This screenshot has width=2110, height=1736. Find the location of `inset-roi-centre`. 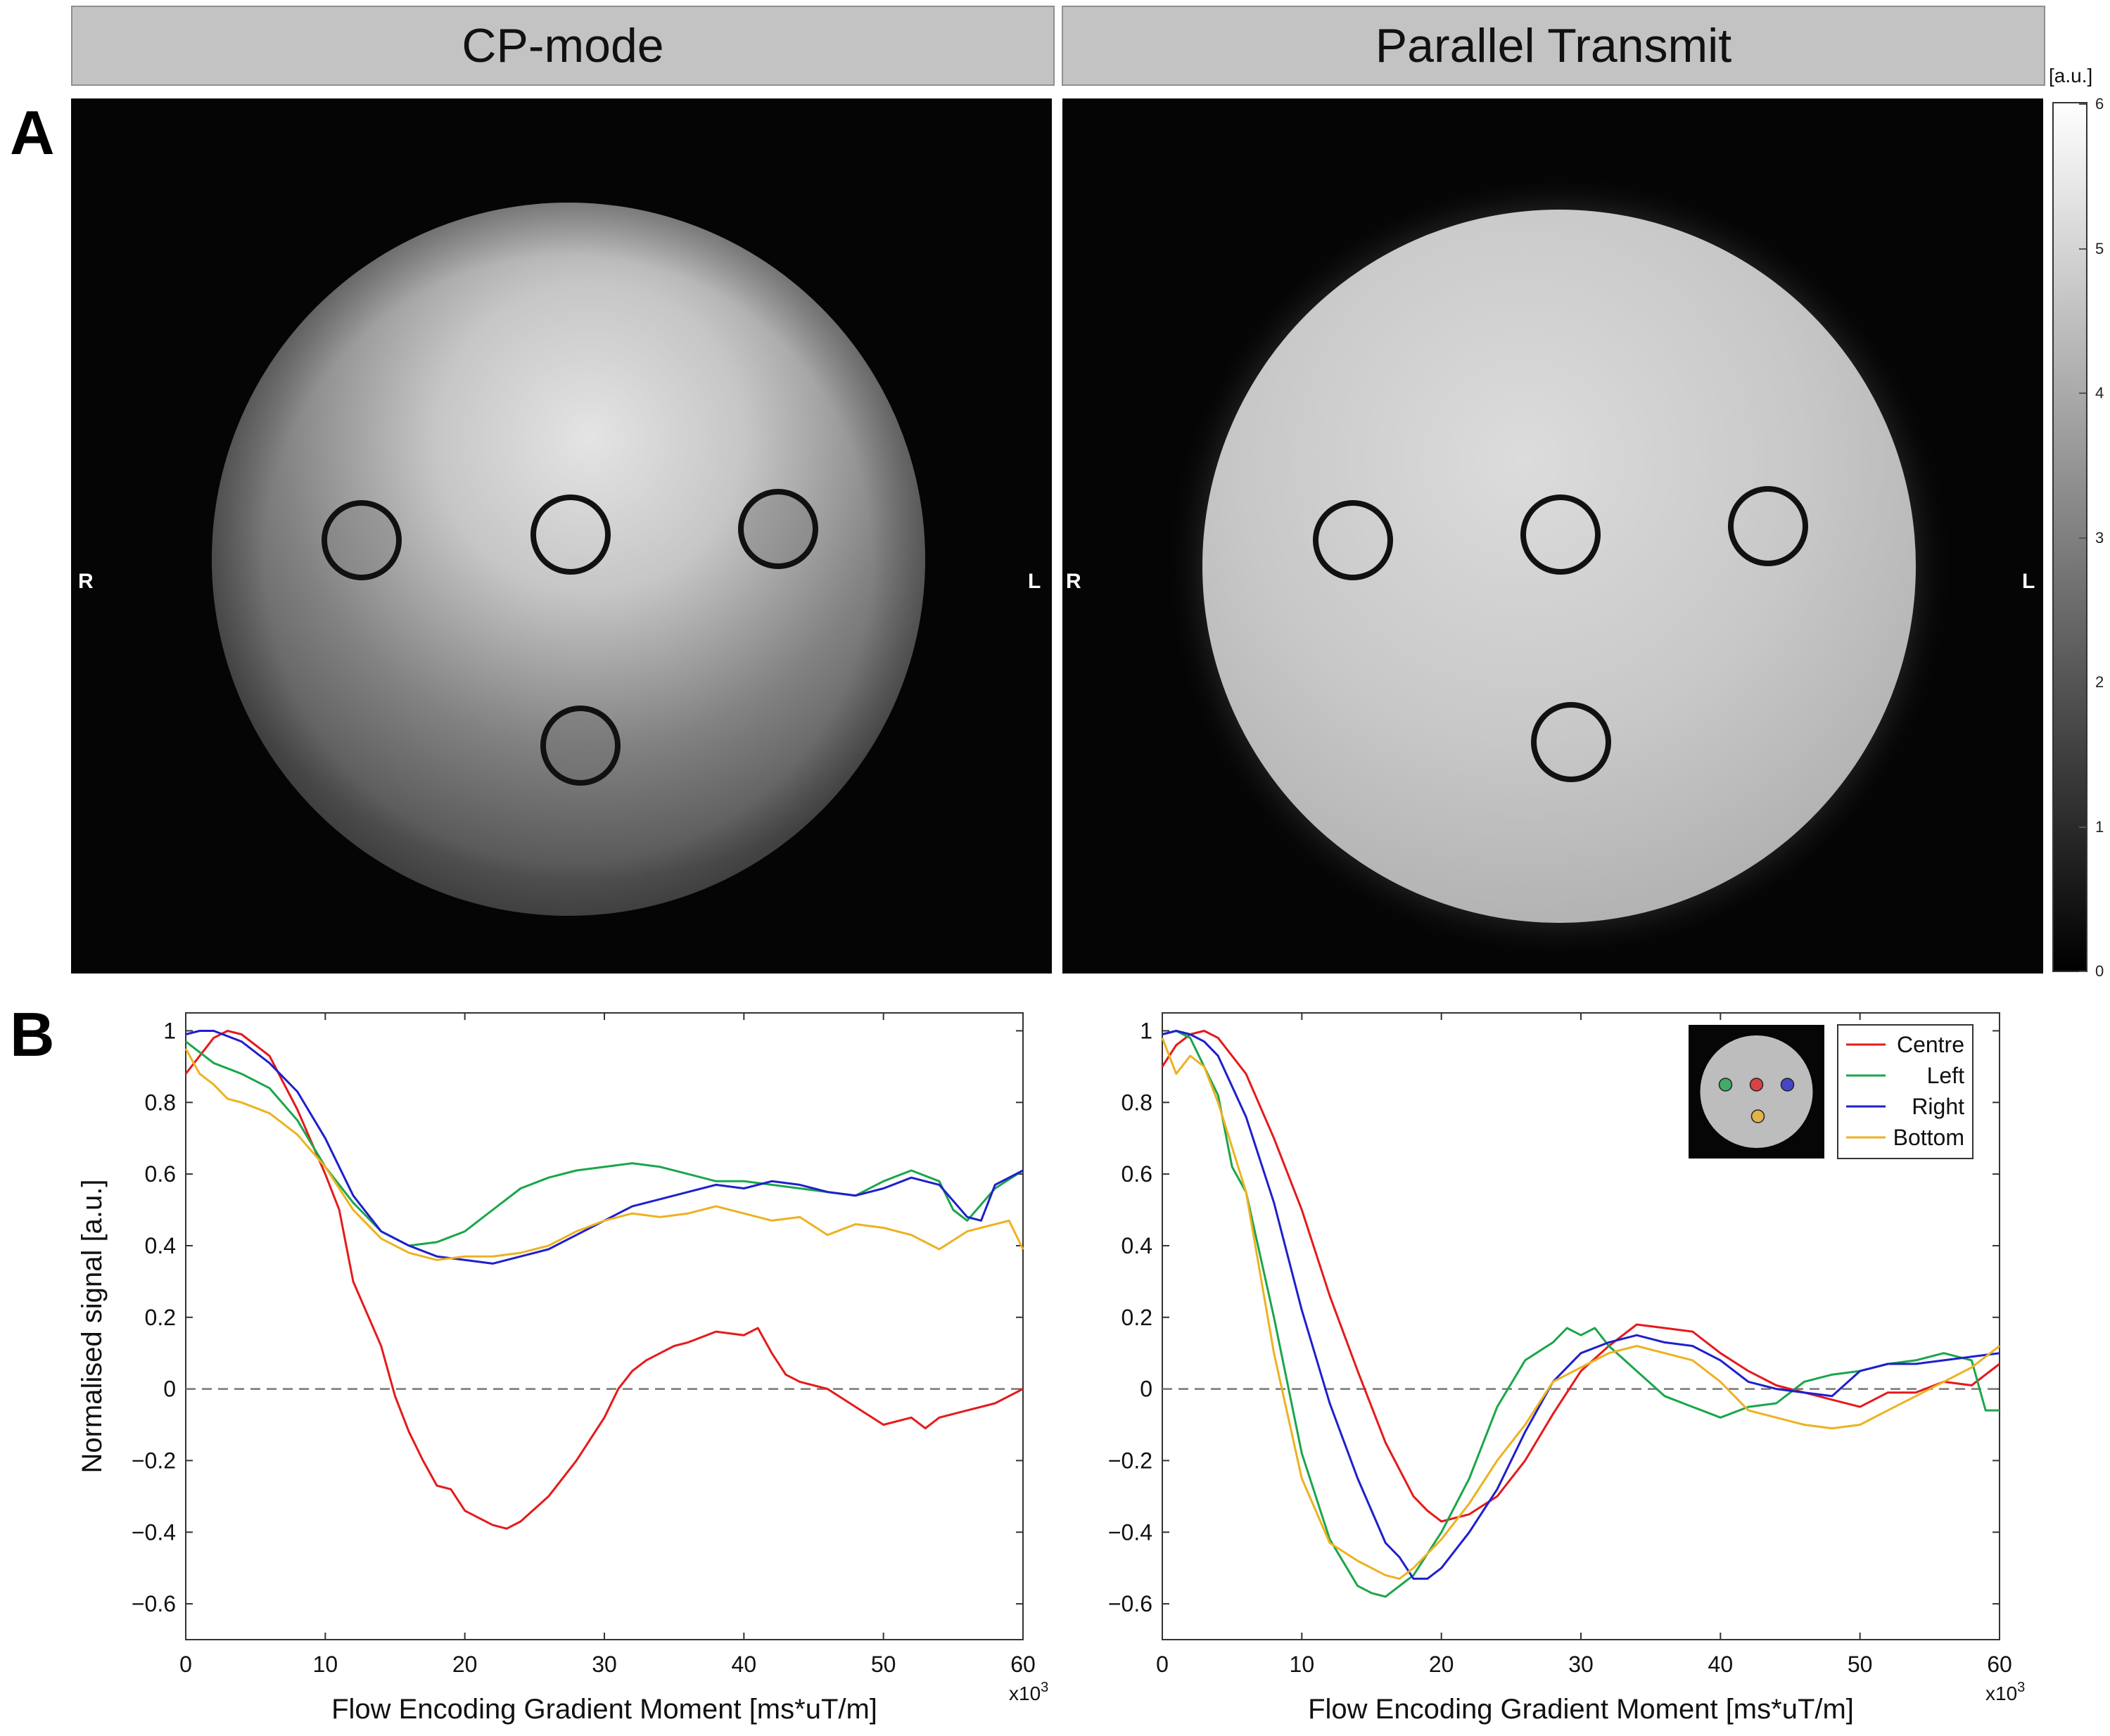

inset-roi-centre is located at coordinates (1756, 1085).